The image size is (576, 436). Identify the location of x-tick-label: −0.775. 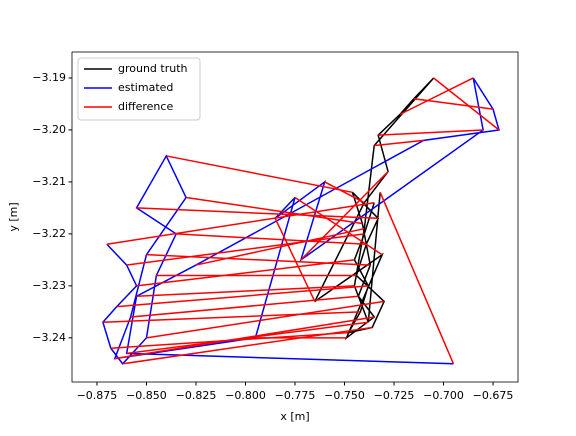
(295, 395).